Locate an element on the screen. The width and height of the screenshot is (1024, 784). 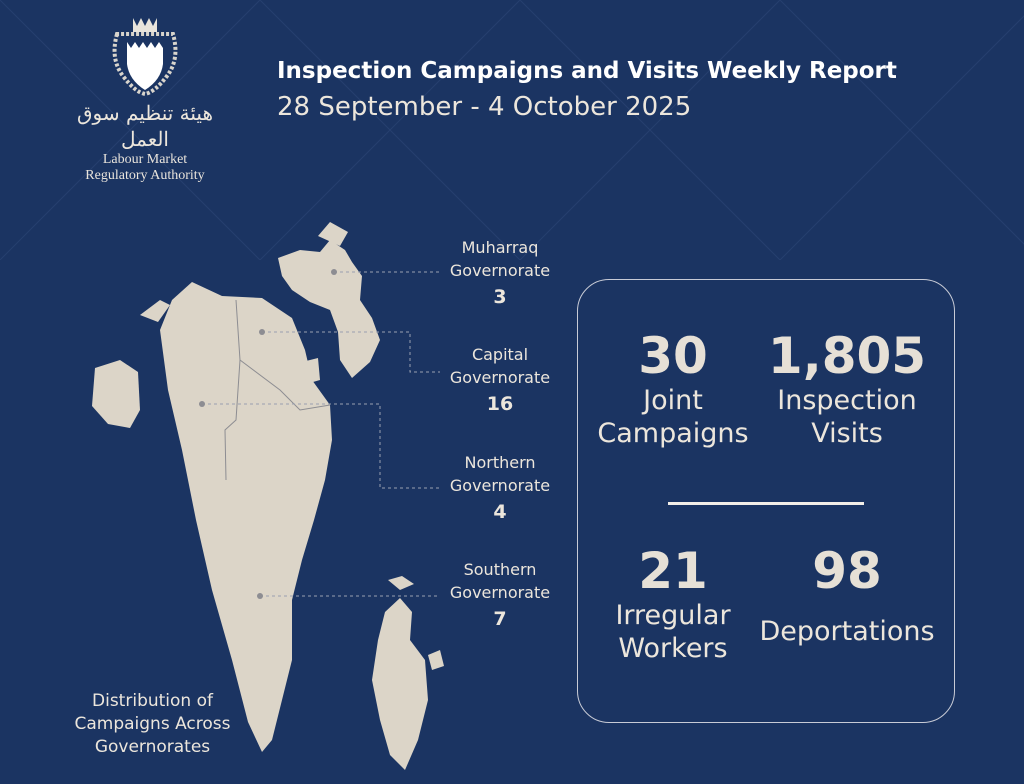
logo-line-1: Labour Market is located at coordinates (145, 159).